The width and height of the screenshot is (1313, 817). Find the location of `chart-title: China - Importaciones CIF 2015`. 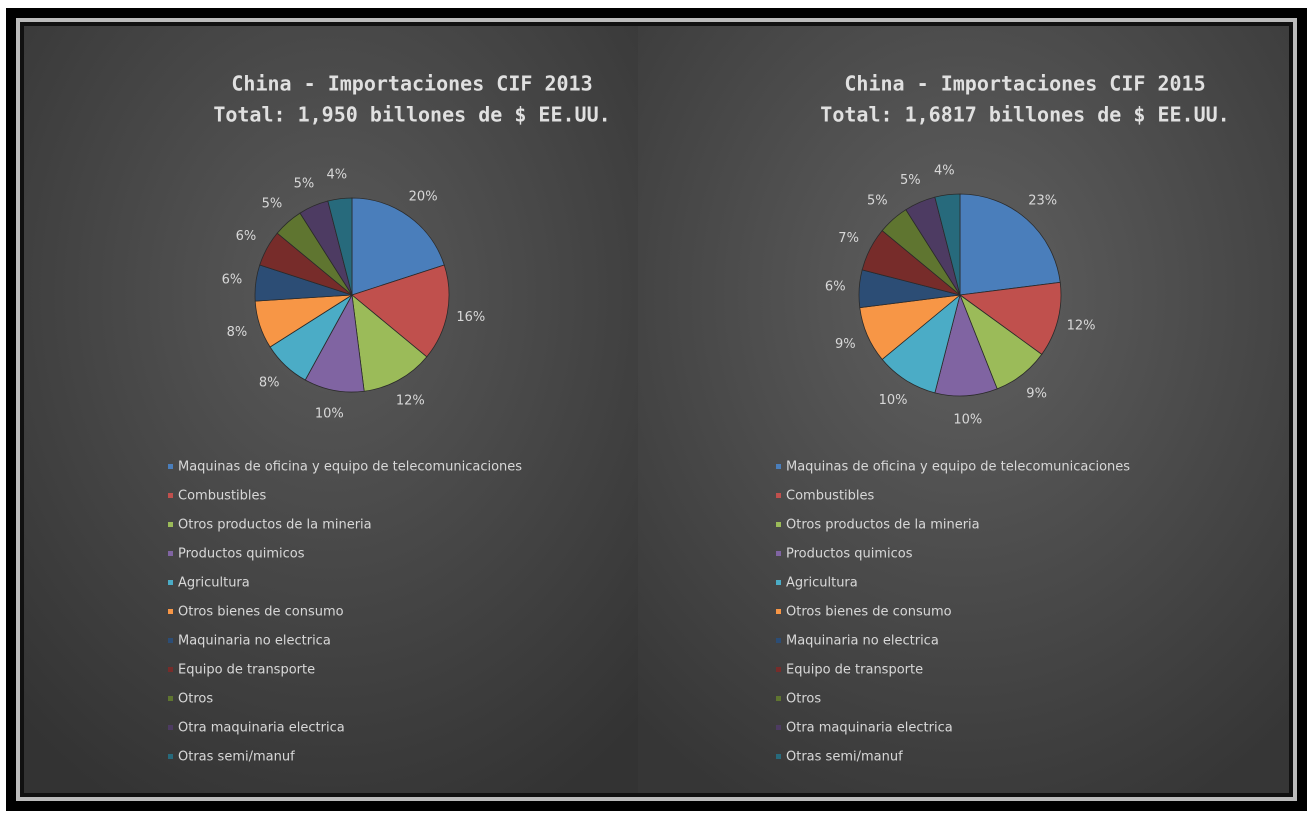

chart-title: China - Importaciones CIF 2015 is located at coordinates (1024, 84).